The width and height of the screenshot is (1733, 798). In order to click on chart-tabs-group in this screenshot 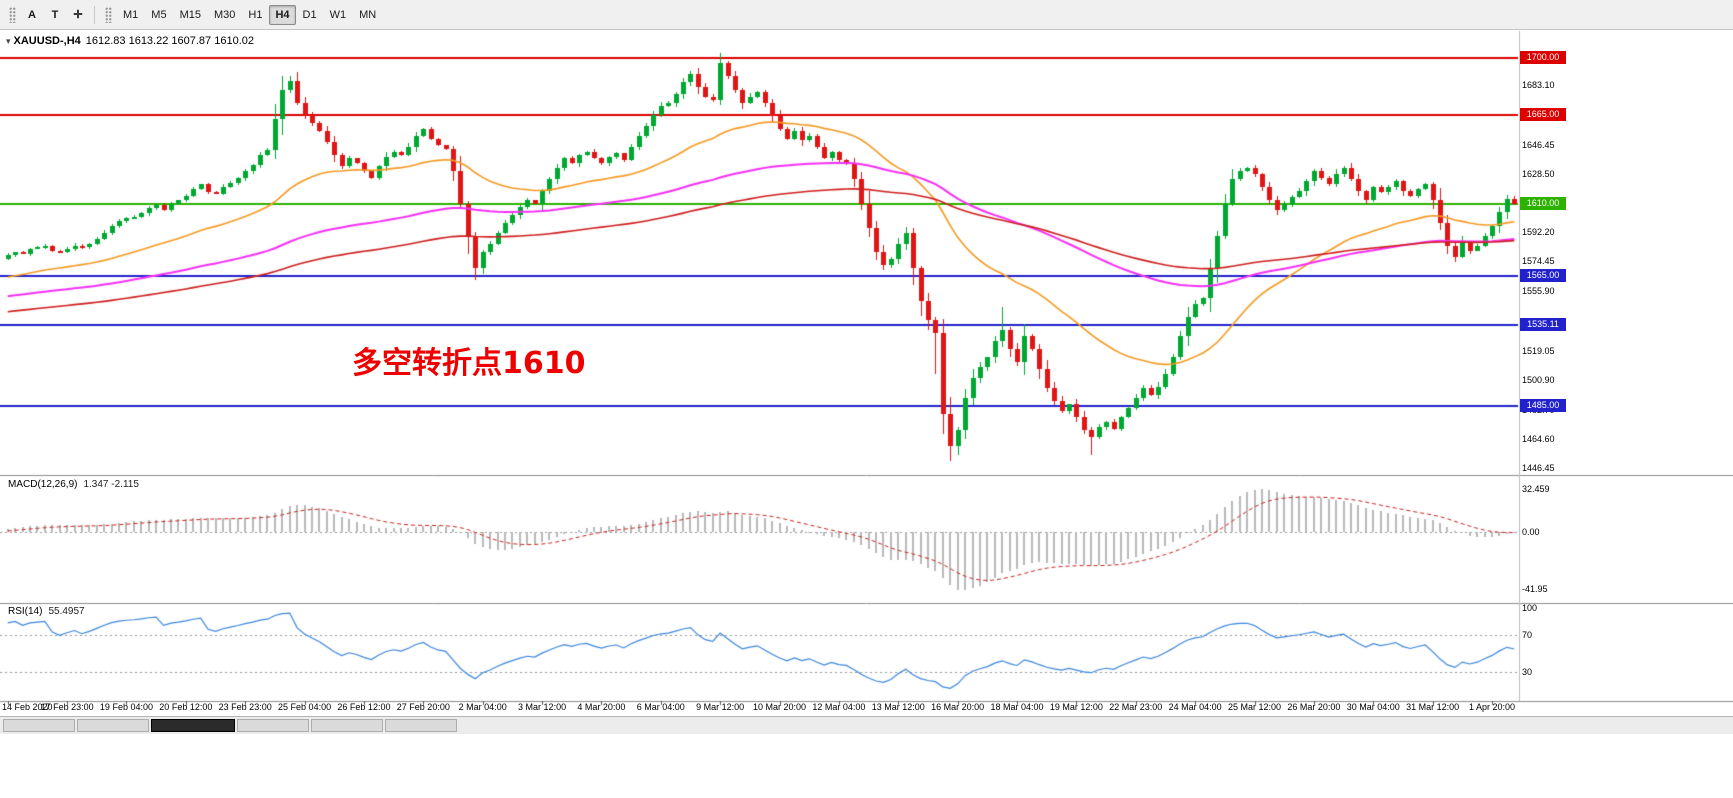, I will do `click(230, 725)`.